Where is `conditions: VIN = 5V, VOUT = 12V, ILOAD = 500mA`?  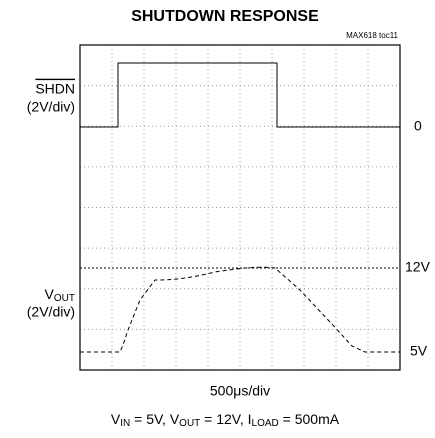 conditions: VIN = 5V, VOUT = 12V, ILOAD = 500mA is located at coordinates (225, 420).